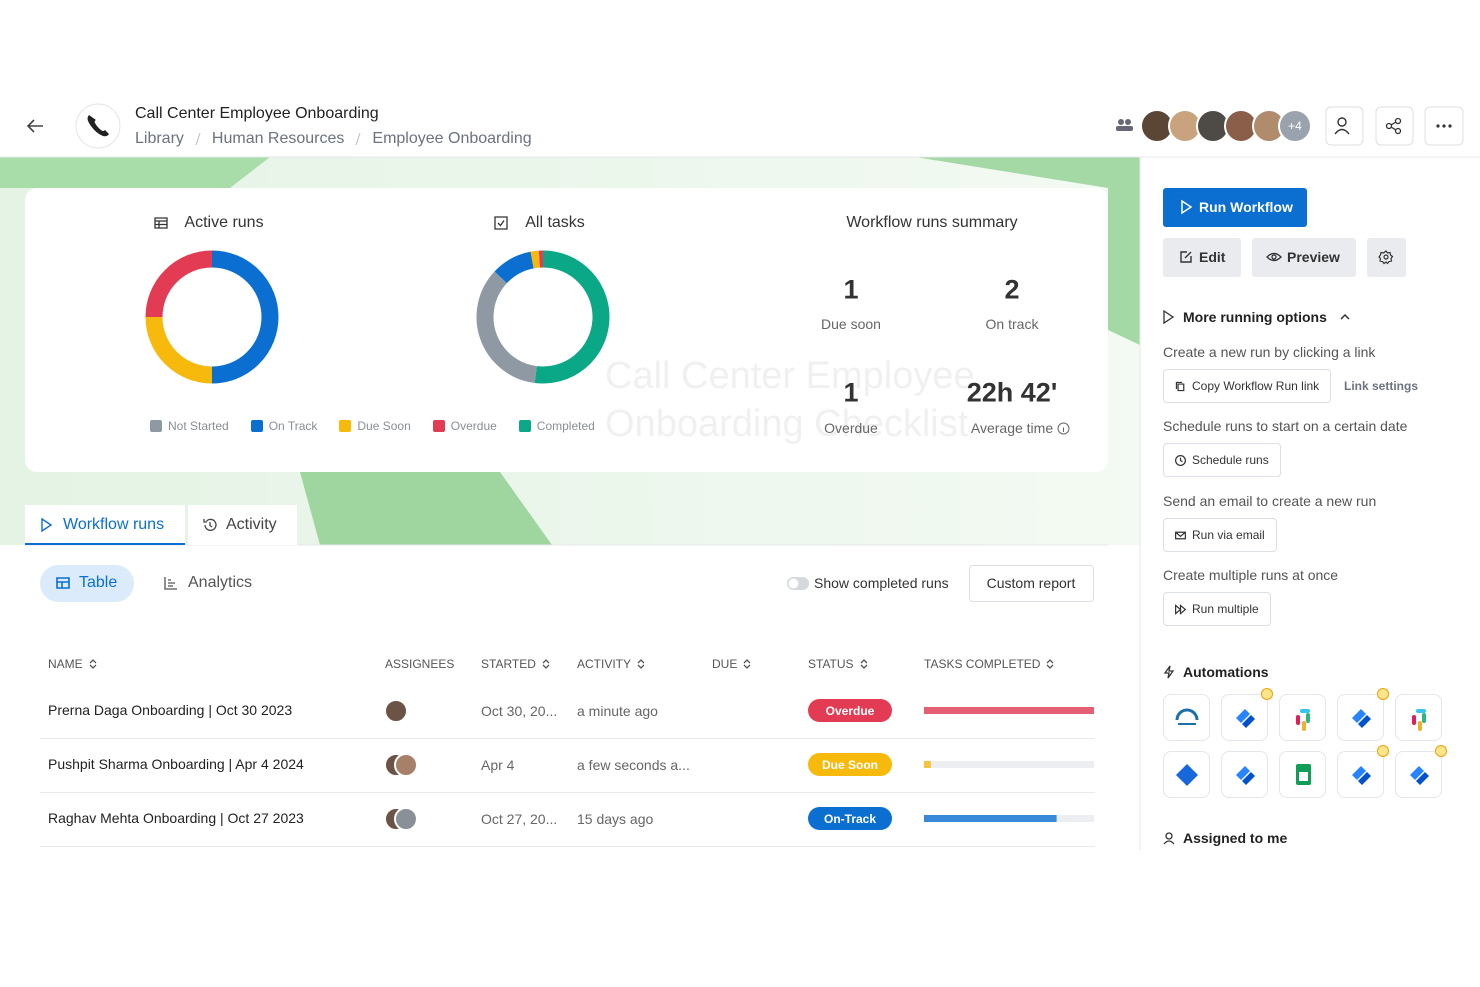 The width and height of the screenshot is (1480, 987). I want to click on phone-icon, so click(98, 126).